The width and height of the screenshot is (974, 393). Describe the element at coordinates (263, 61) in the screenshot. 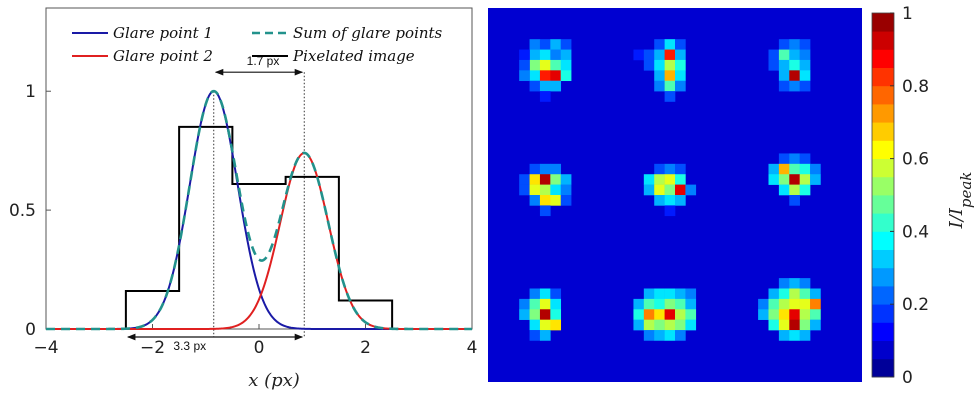

I see `annotation-label: 1.7 px` at that location.